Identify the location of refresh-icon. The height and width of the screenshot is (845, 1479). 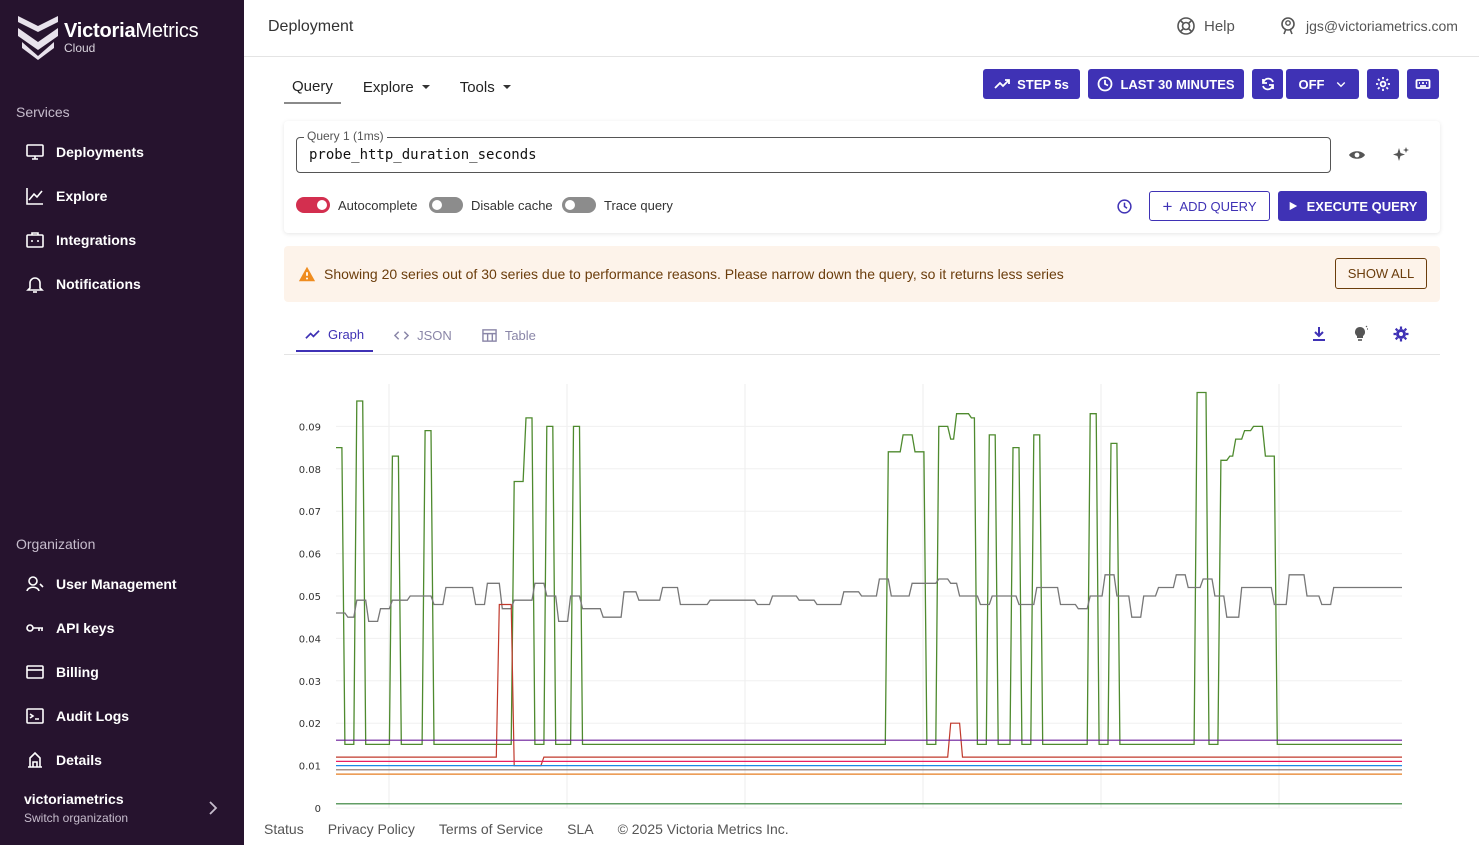
(1267, 84).